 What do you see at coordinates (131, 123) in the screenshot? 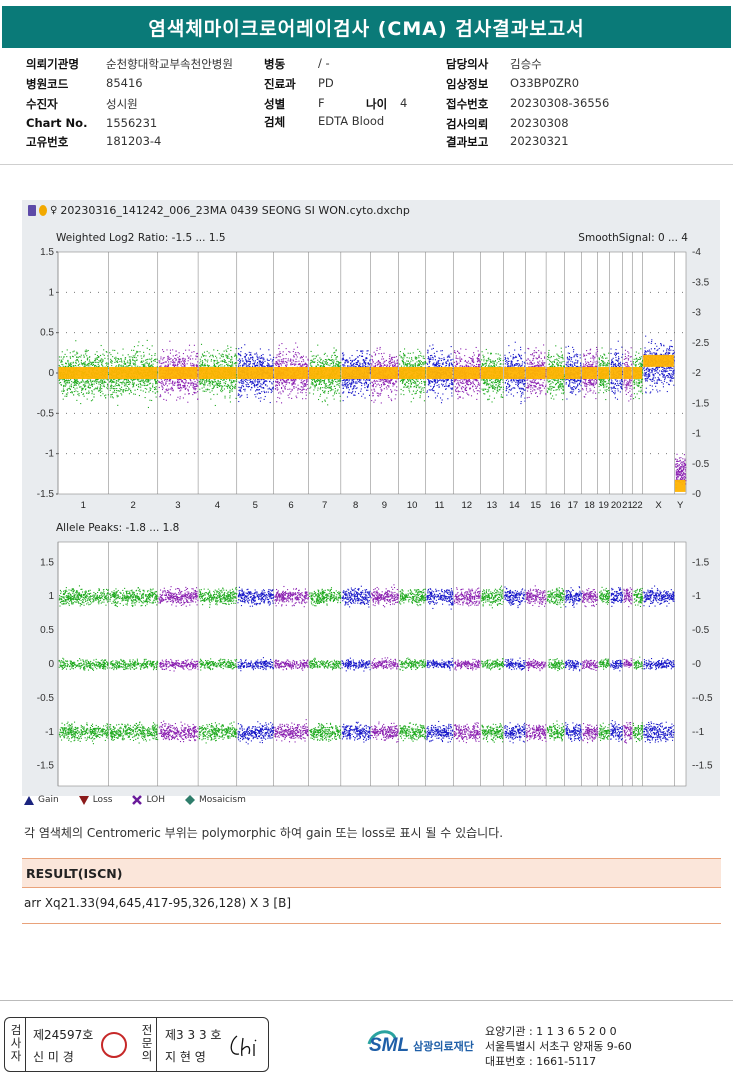
I see `info-value: 1556231` at bounding box center [131, 123].